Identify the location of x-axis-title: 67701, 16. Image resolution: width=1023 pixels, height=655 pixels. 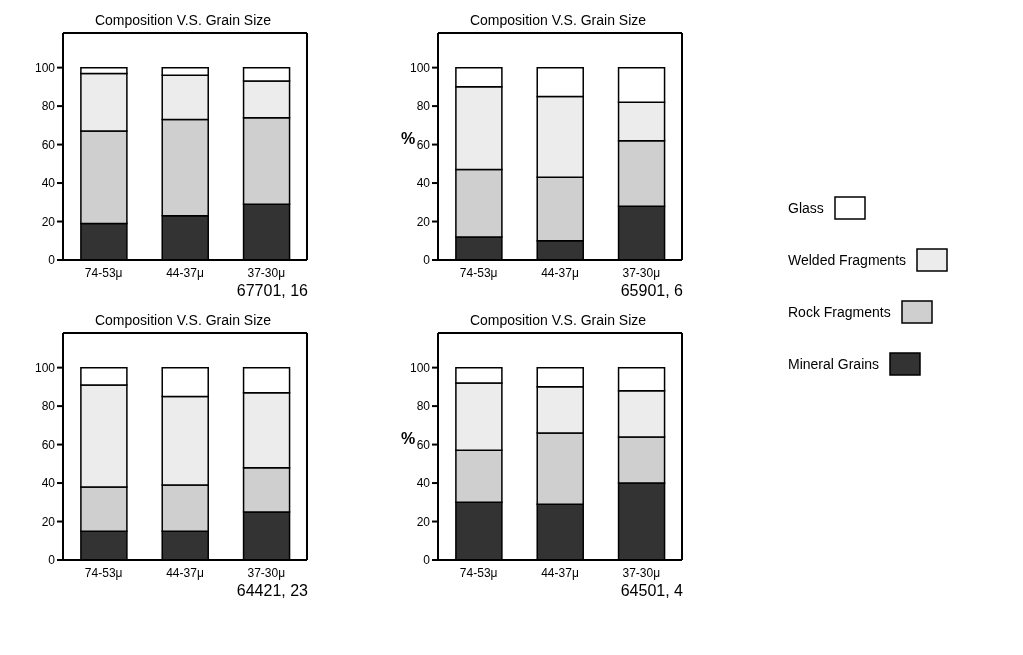
(271, 291).